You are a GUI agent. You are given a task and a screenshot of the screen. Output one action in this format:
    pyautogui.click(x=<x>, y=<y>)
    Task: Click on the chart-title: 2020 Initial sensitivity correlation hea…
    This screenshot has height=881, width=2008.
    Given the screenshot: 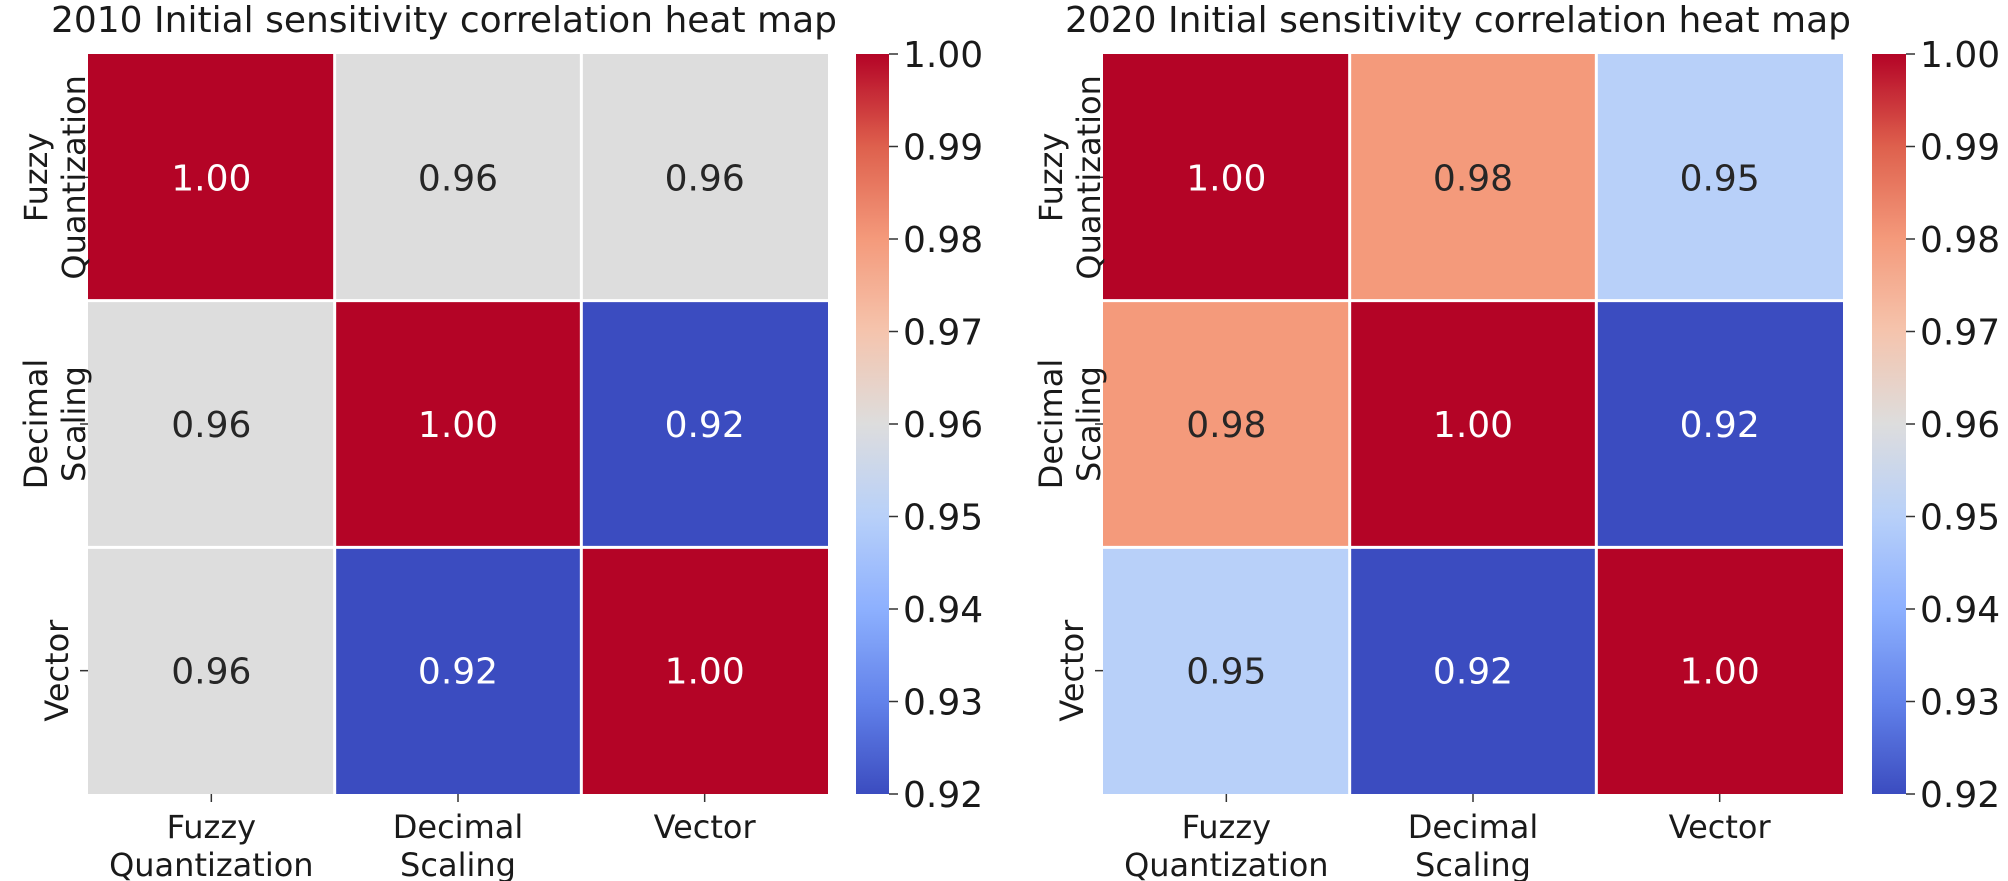 What is the action you would take?
    pyautogui.click(x=1458, y=20)
    